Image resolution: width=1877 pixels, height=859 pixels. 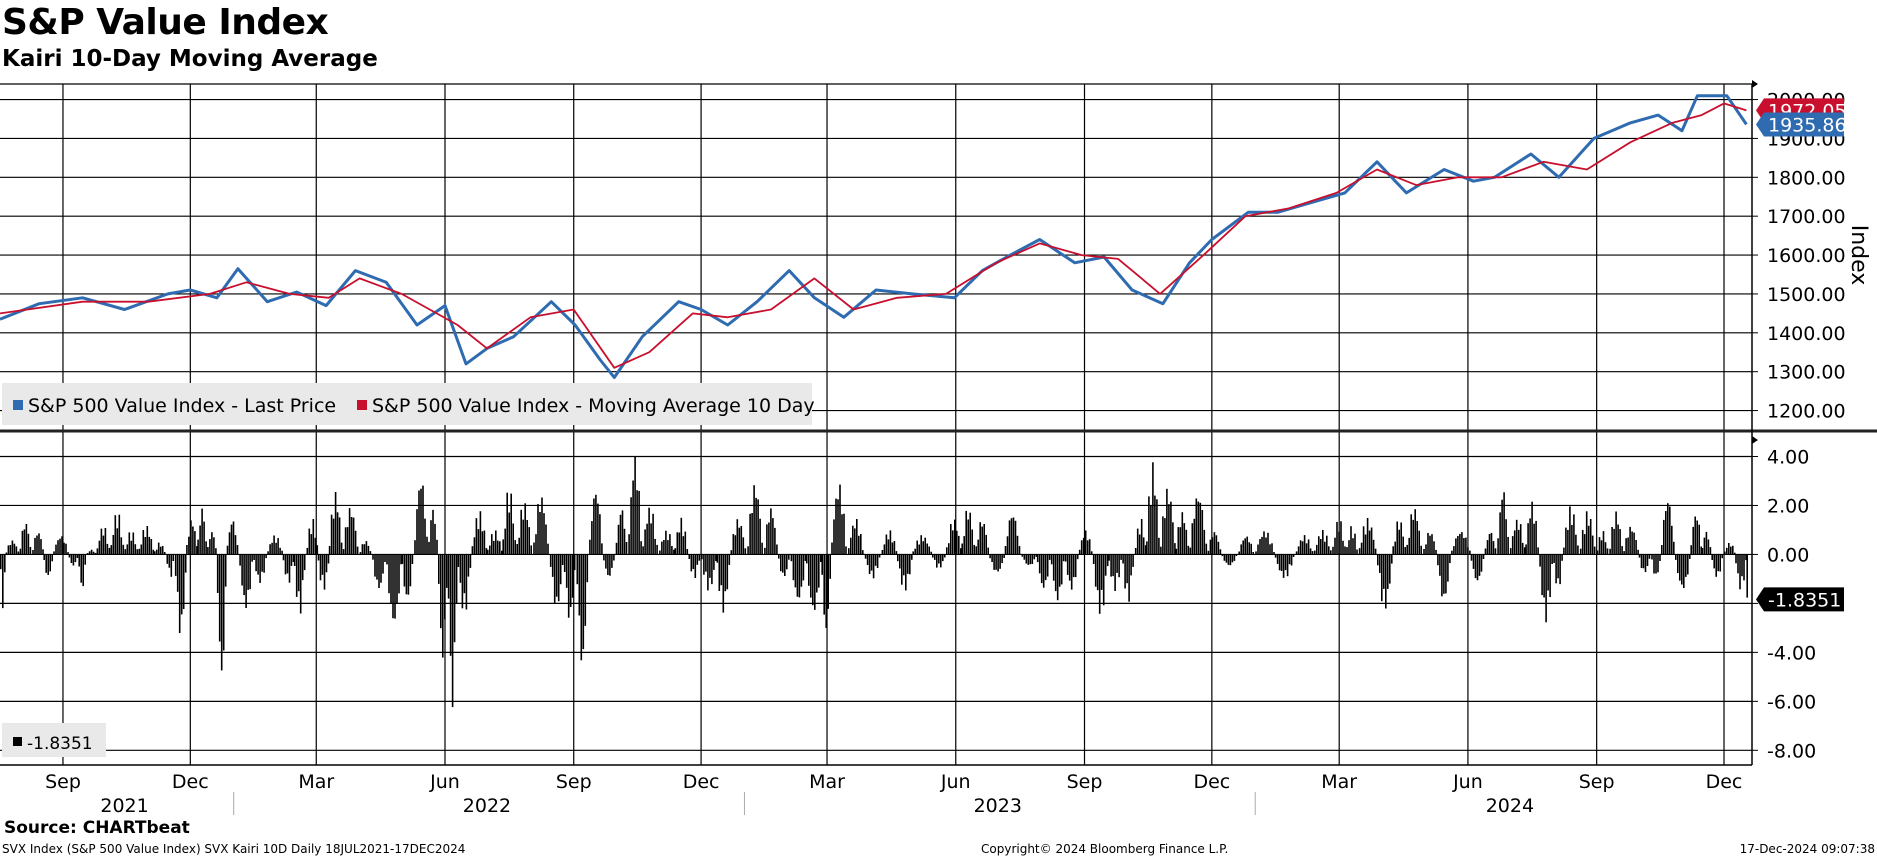 What do you see at coordinates (444, 782) in the screenshot?
I see `x-month-label: Jun` at bounding box center [444, 782].